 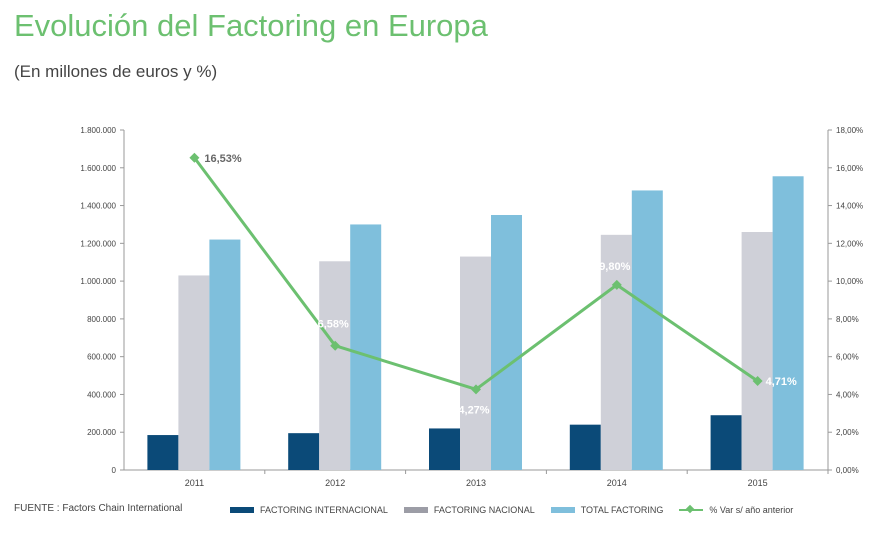 What do you see at coordinates (473, 410) in the screenshot?
I see `variation-data-label: 4,27%` at bounding box center [473, 410].